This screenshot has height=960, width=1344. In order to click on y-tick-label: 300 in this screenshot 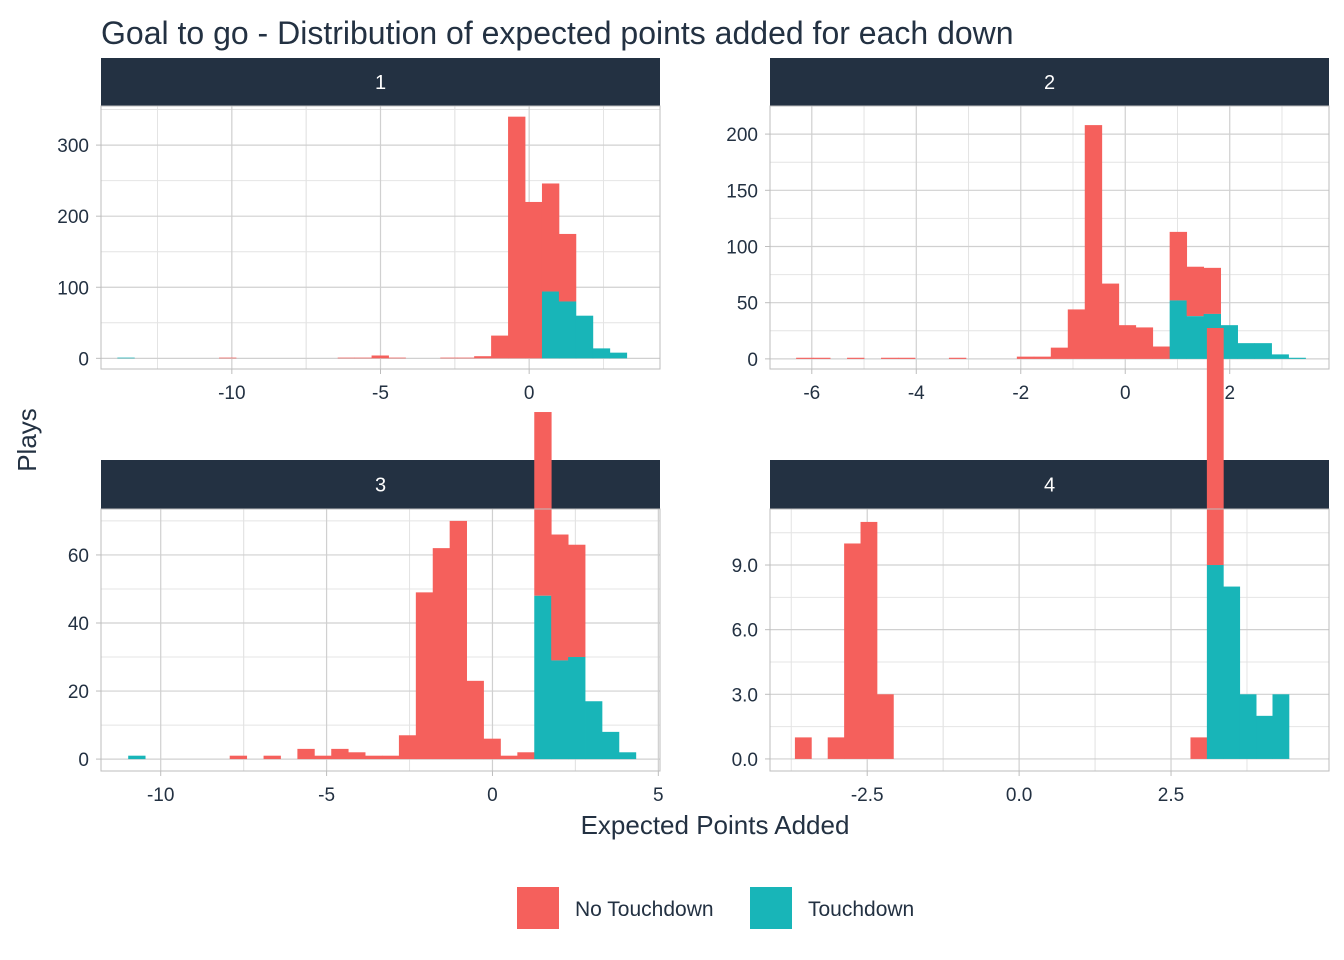, I will do `click(73, 146)`.